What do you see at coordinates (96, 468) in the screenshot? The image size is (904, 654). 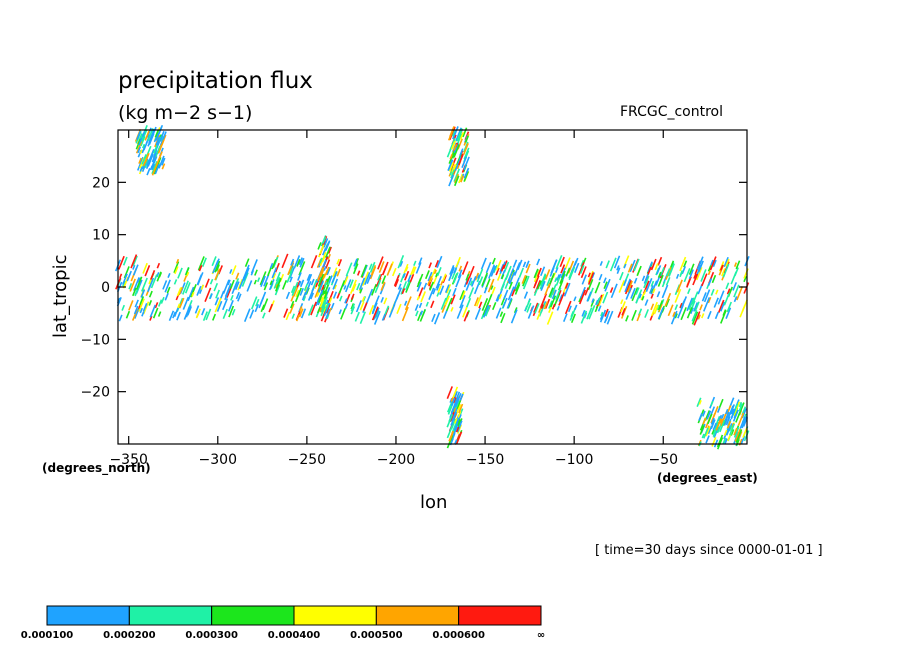 I see `y-axis-unit: (degrees_north)` at bounding box center [96, 468].